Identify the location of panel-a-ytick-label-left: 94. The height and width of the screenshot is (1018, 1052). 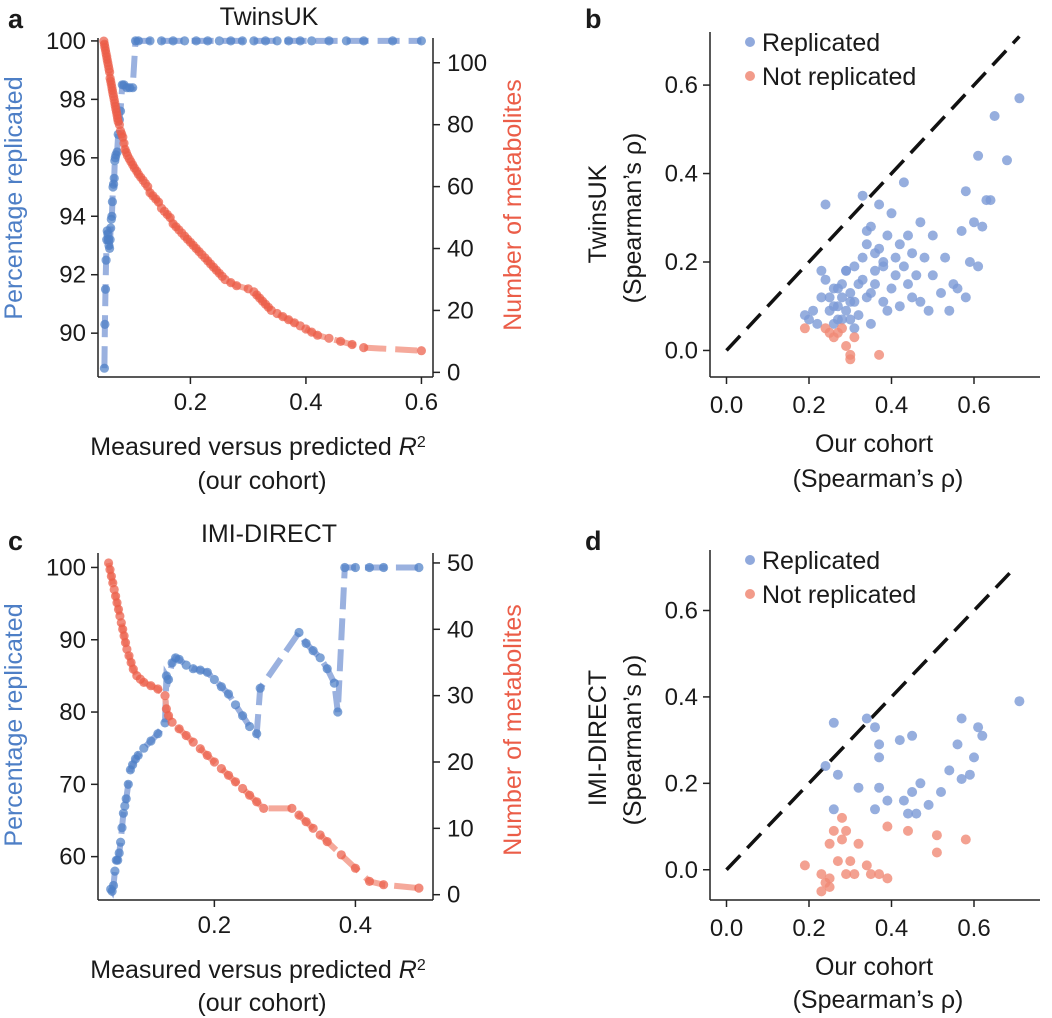
(72, 216).